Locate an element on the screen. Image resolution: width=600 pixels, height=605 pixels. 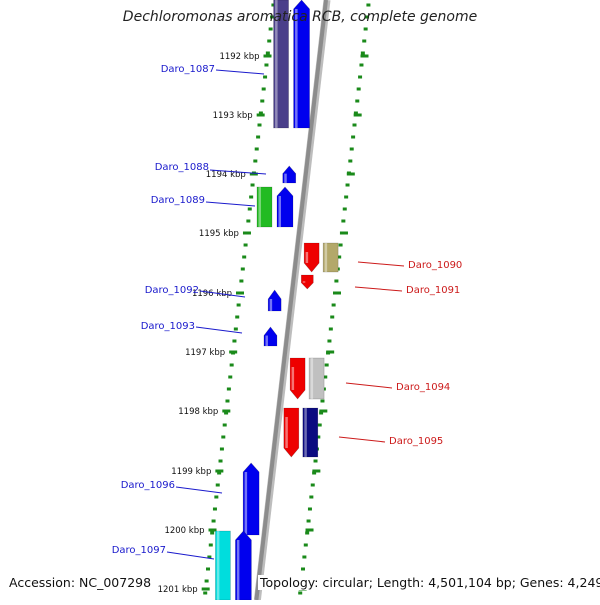
gene-label: Daro_1095 is located at coordinates (416, 441).